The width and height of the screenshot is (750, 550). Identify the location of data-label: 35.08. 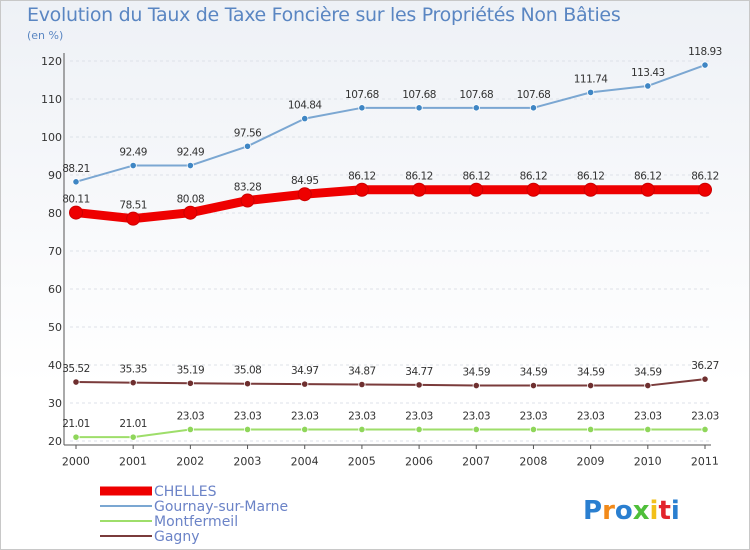
(248, 371).